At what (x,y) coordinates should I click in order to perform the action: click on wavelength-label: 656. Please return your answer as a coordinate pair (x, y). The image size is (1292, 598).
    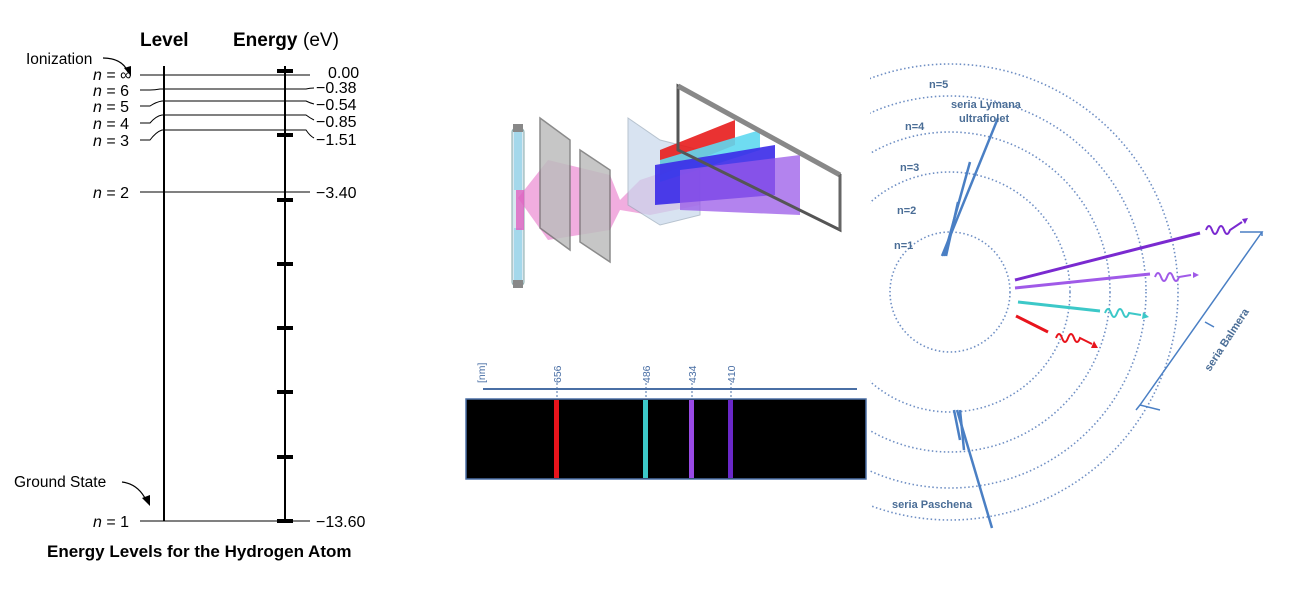
    Looking at the image, I should click on (558, 374).